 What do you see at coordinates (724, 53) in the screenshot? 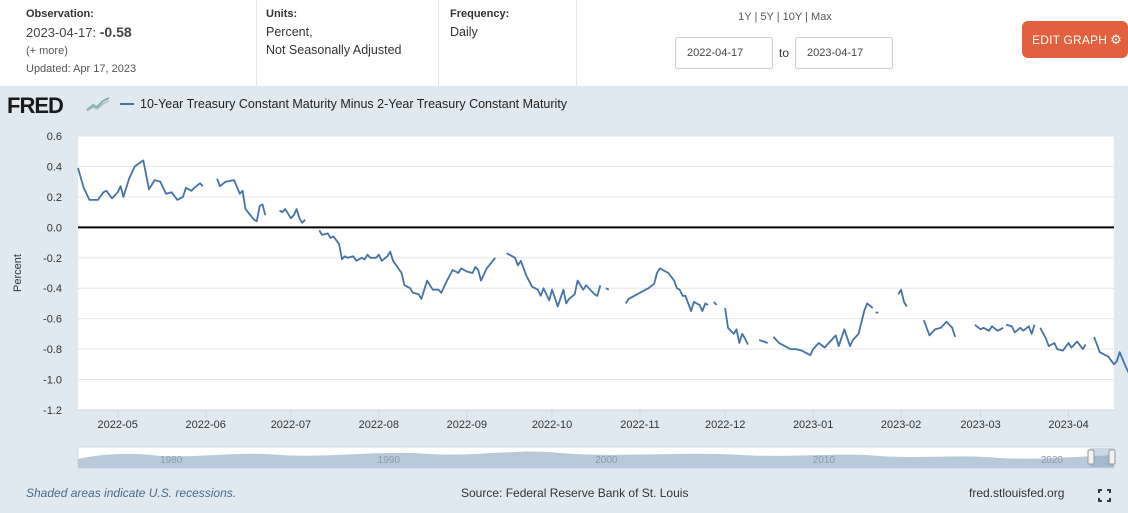
I see `start-date-input: 2022-04-17` at bounding box center [724, 53].